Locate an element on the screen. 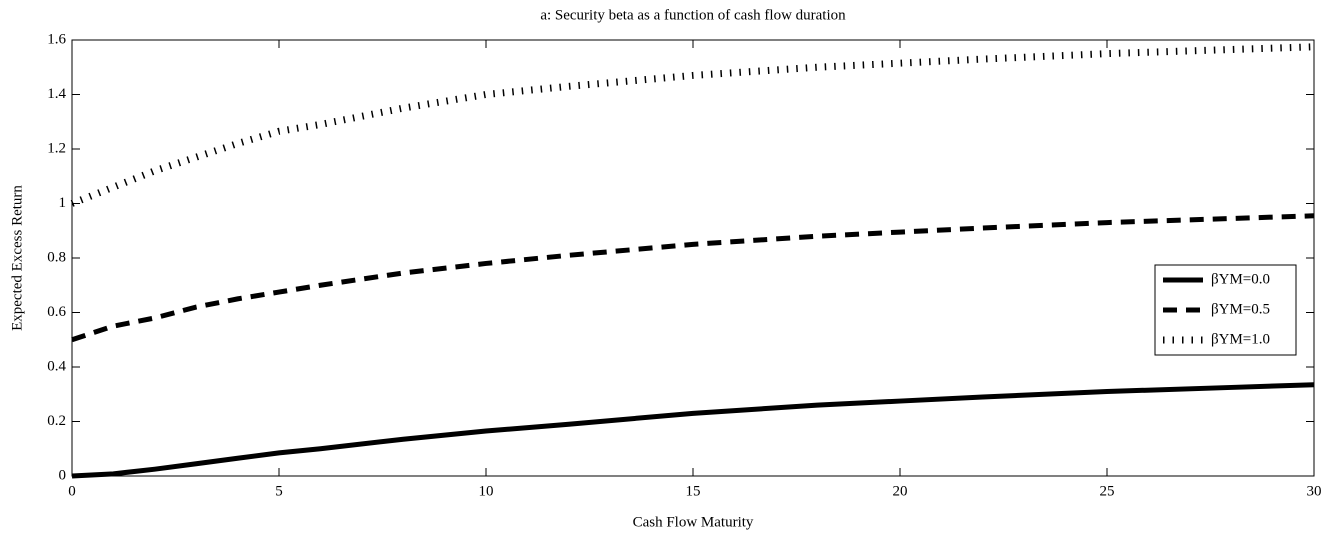 The image size is (1338, 537). y-tick-label: 1.6 is located at coordinates (56, 39).